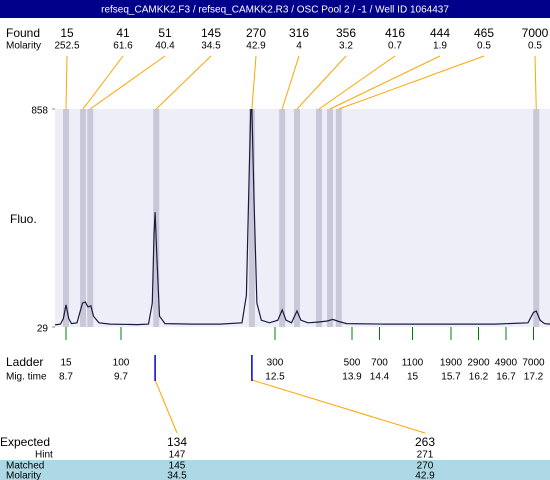 The width and height of the screenshot is (550, 480). I want to click on ladder-label: Ladder, so click(24, 362).